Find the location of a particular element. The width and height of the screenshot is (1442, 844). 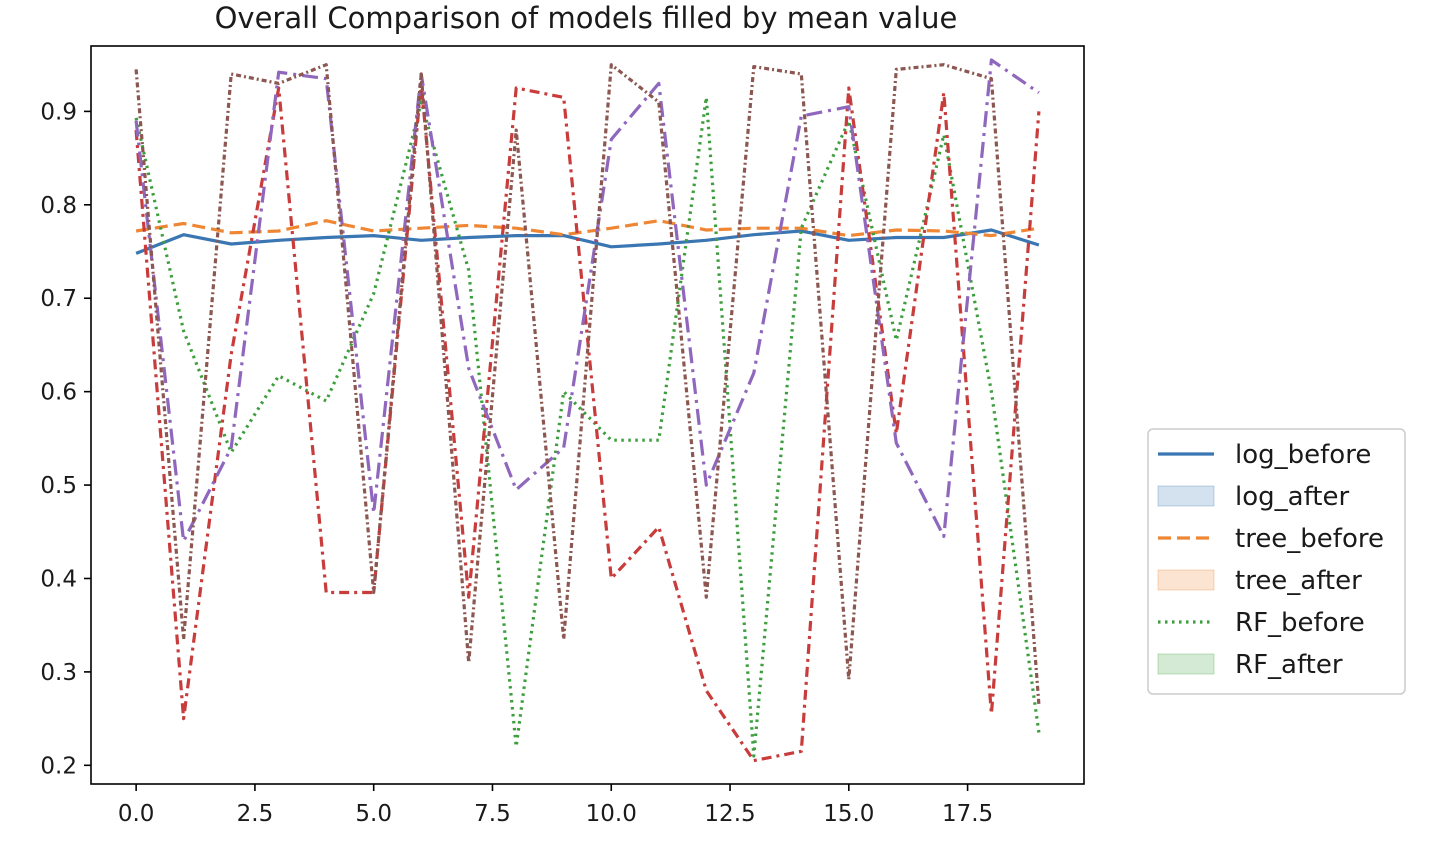

y-tick-label: 0.4 is located at coordinates (58, 579).